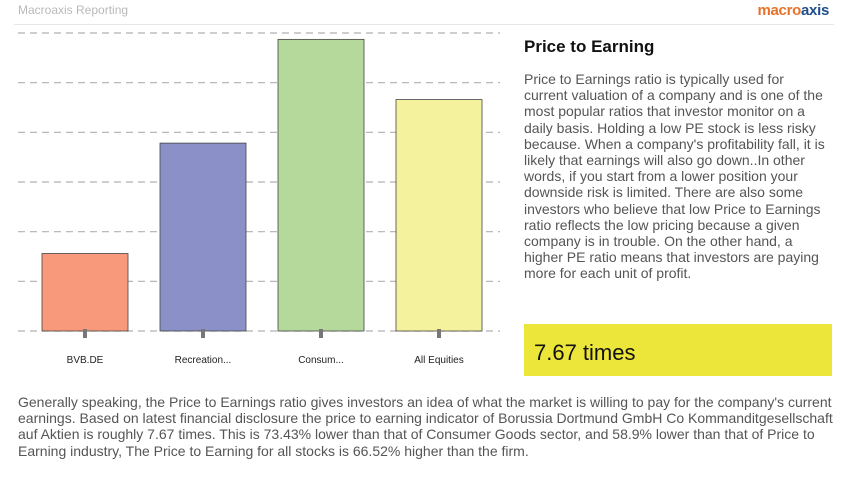 The height and width of the screenshot is (490, 847). Describe the element at coordinates (585, 352) in the screenshot. I see `value-text: 7.67 times` at that location.